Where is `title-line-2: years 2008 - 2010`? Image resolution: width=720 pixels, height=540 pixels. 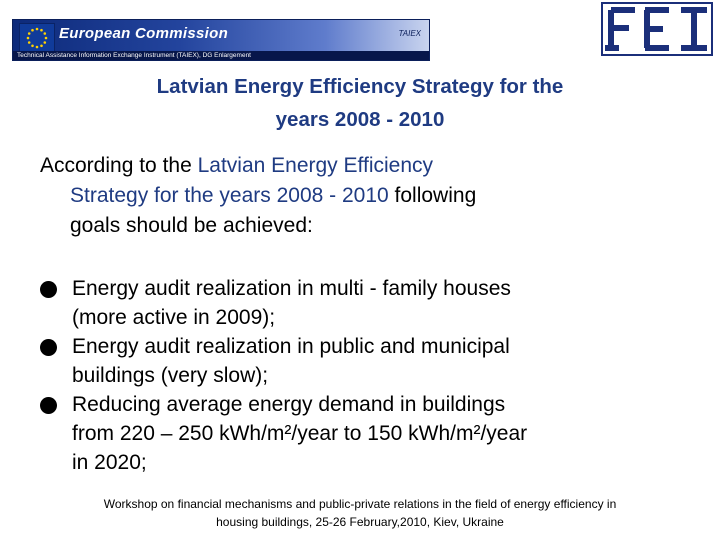 title-line-2: years 2008 - 2010 is located at coordinates (360, 119).